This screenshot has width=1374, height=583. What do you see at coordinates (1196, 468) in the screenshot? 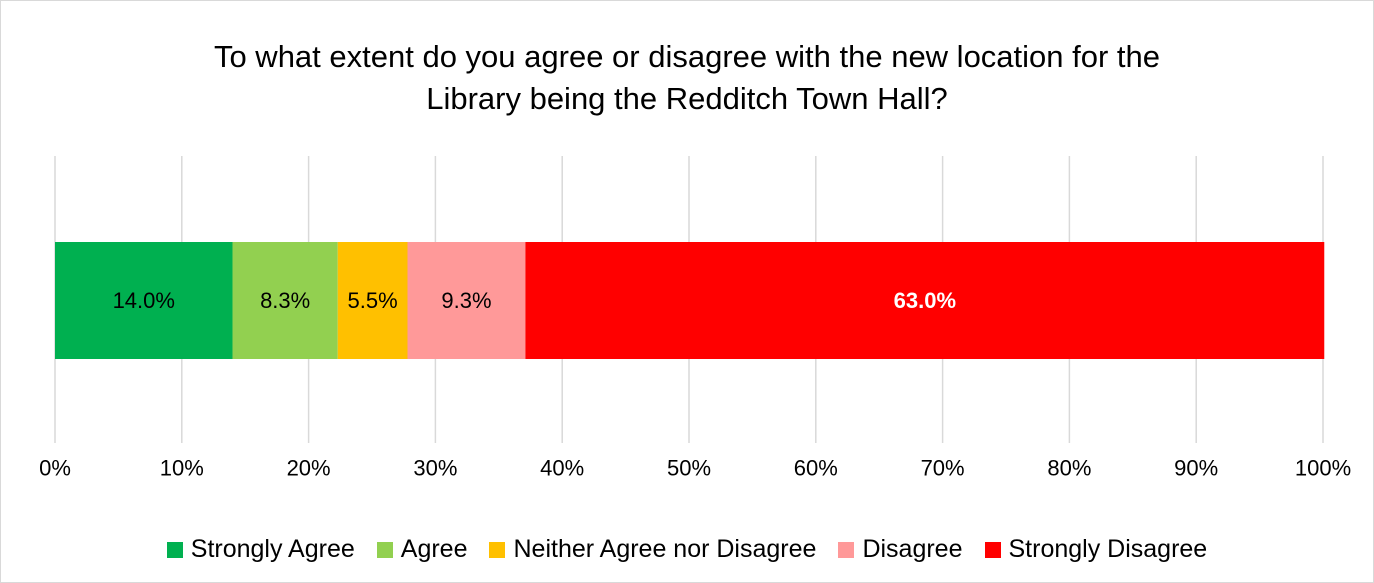
I see `x-tick-label: 90%` at bounding box center [1196, 468].